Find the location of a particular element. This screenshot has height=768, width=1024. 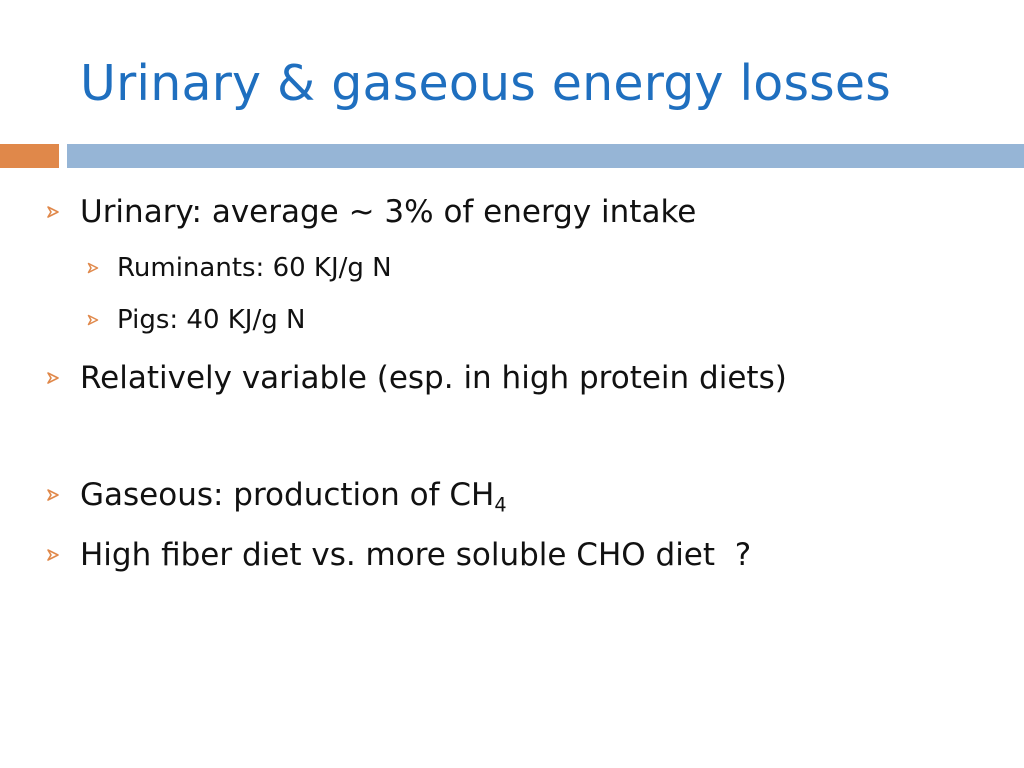

bullet-urinary: Urinary: average ~ 3% of energy intake is located at coordinates (372, 212).